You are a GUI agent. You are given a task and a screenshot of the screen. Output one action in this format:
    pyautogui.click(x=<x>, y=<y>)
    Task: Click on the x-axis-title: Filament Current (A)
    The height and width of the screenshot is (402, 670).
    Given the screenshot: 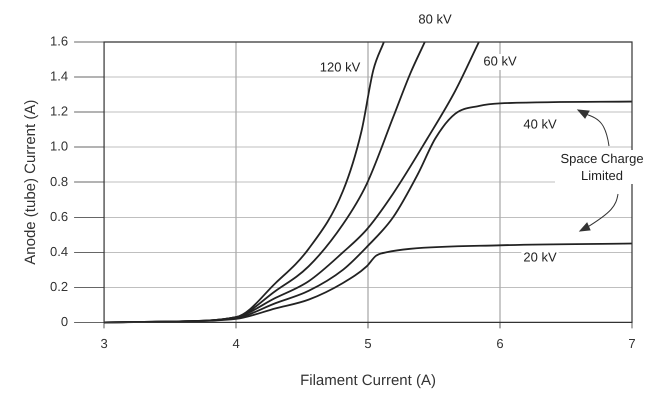 What is the action you would take?
    pyautogui.click(x=368, y=381)
    